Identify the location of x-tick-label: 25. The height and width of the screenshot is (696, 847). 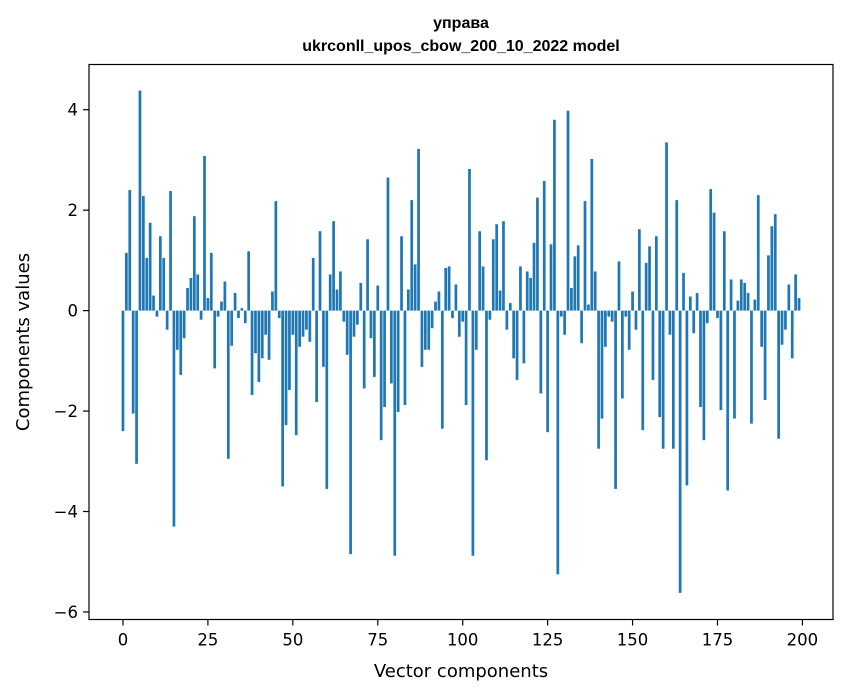
(207, 640).